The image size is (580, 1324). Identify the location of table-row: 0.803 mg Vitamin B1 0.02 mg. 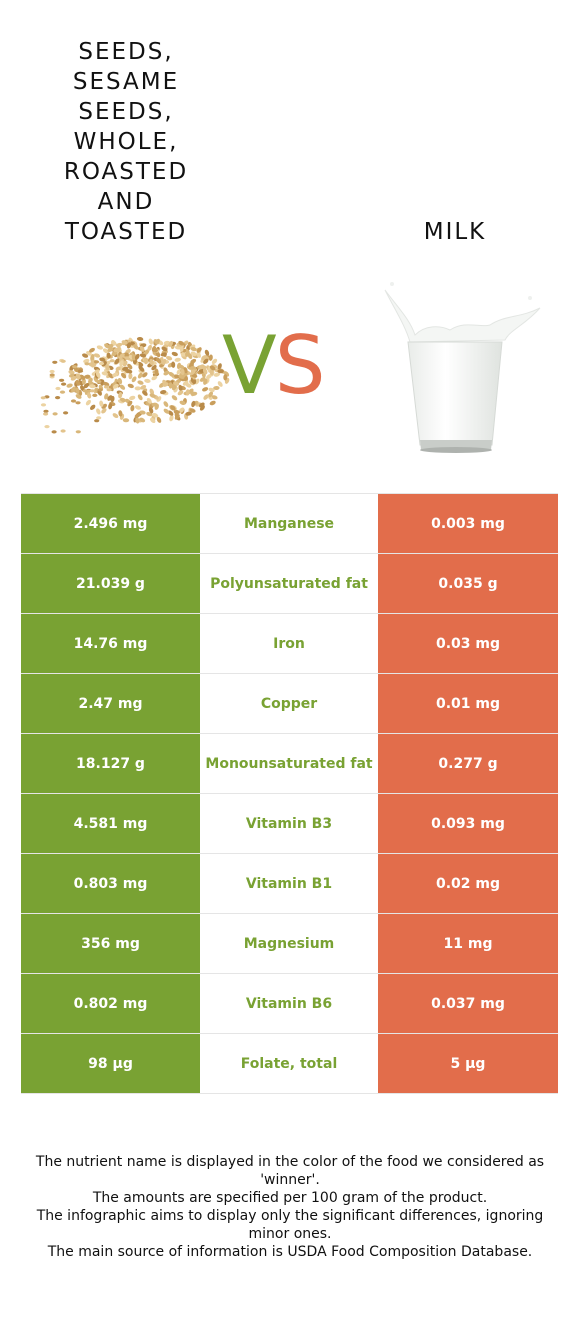
(289, 884).